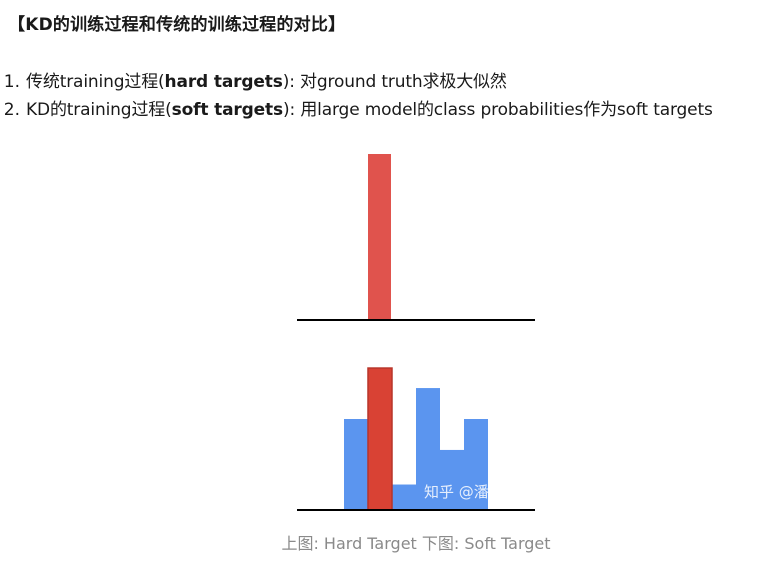  What do you see at coordinates (380, 439) in the screenshot?
I see `soft-target-highlight-bar` at bounding box center [380, 439].